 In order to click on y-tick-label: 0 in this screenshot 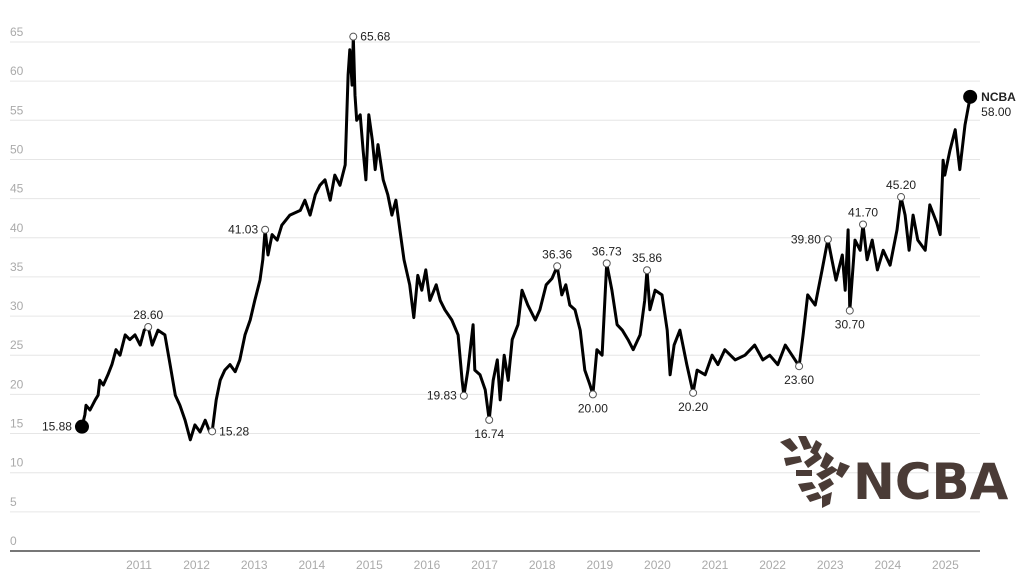, I will do `click(13, 541)`.